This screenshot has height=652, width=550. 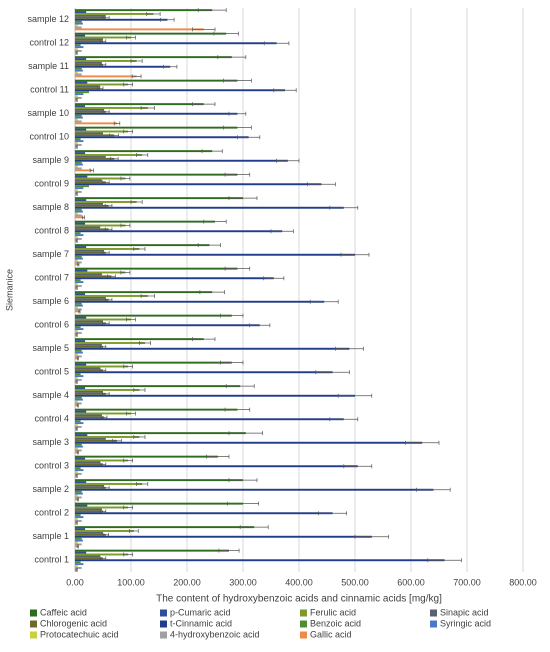 I want to click on legend-label: Syringic acid, so click(x=465, y=623).